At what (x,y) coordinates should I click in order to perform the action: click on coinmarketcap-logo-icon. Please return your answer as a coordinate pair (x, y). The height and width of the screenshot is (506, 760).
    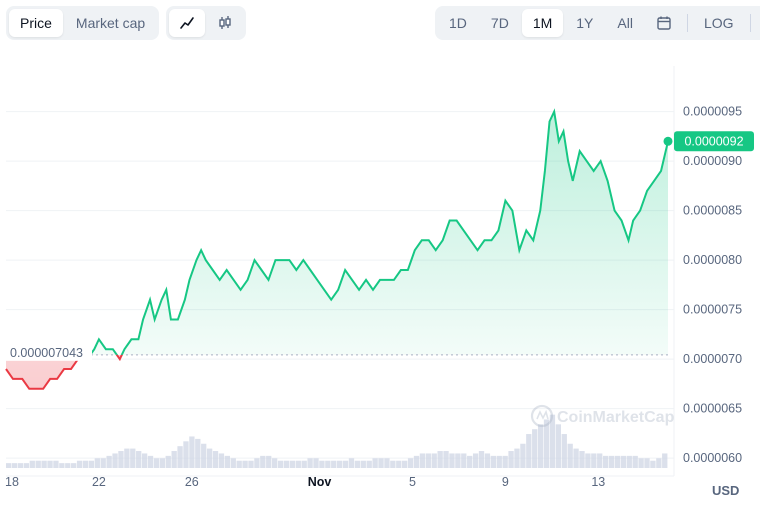
    Looking at the image, I should click on (542, 416).